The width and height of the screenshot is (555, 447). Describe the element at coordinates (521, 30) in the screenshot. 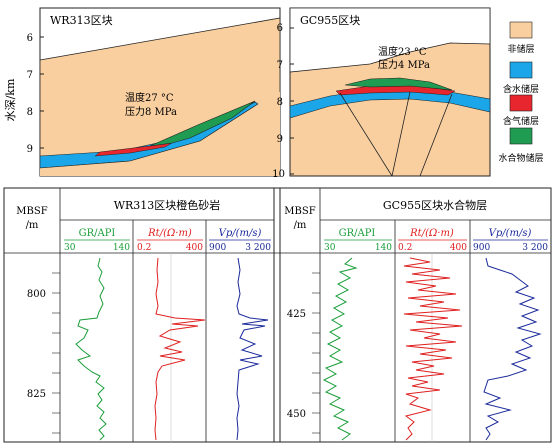

I see `legend-swatch-non-reservoir` at that location.